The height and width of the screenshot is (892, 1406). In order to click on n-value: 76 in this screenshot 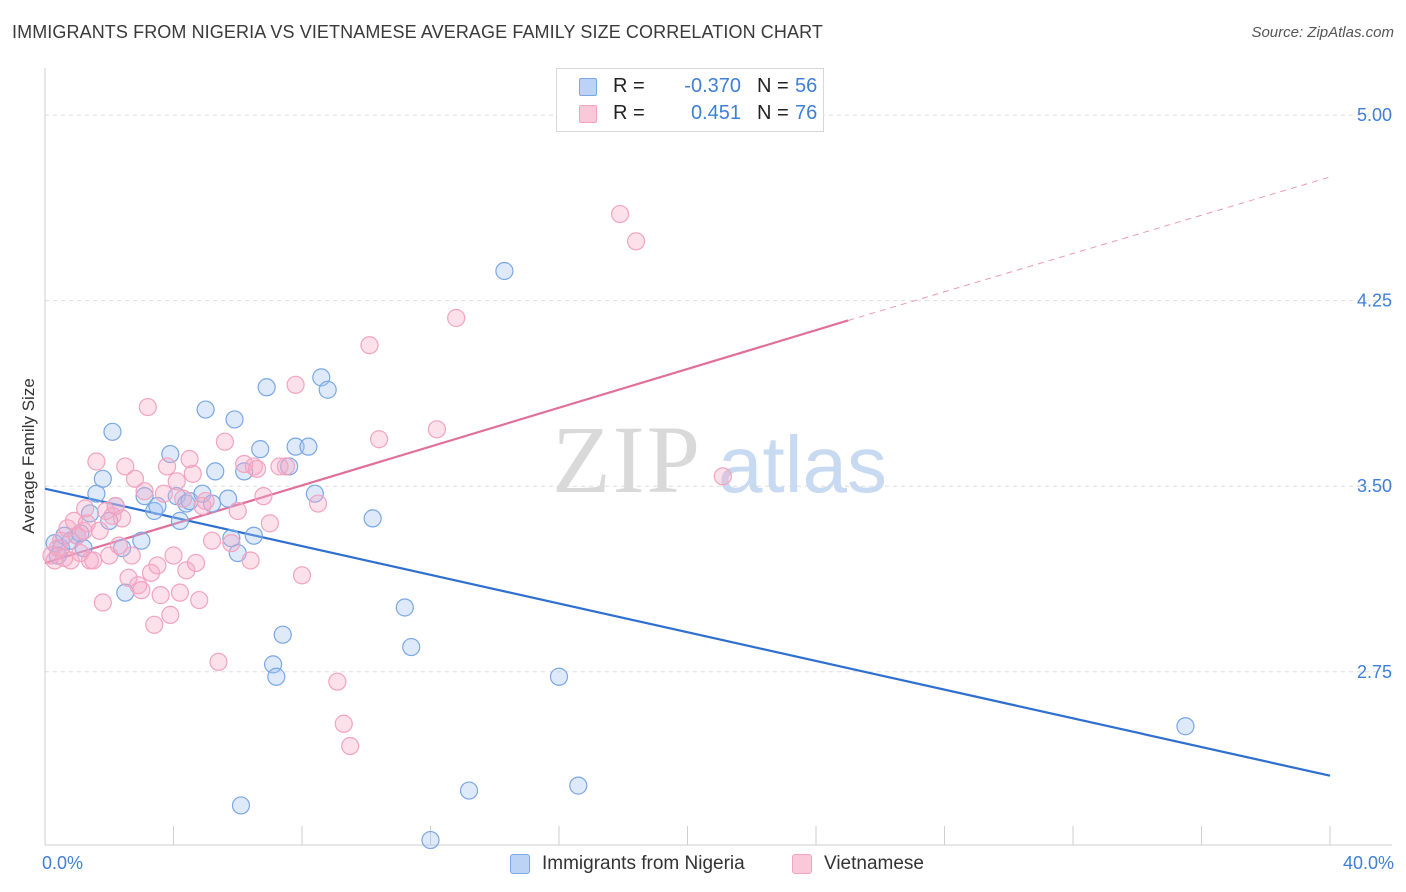, I will do `click(806, 113)`.